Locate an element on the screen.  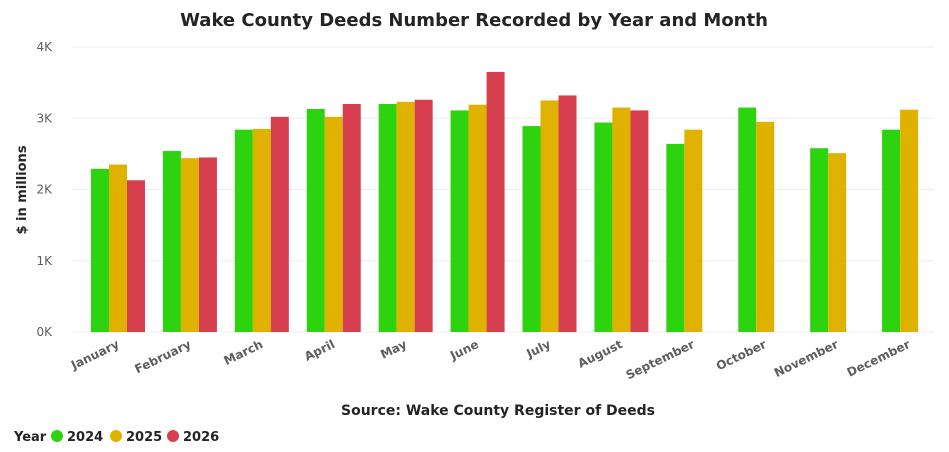
legend-title: Year is located at coordinates (30, 437).